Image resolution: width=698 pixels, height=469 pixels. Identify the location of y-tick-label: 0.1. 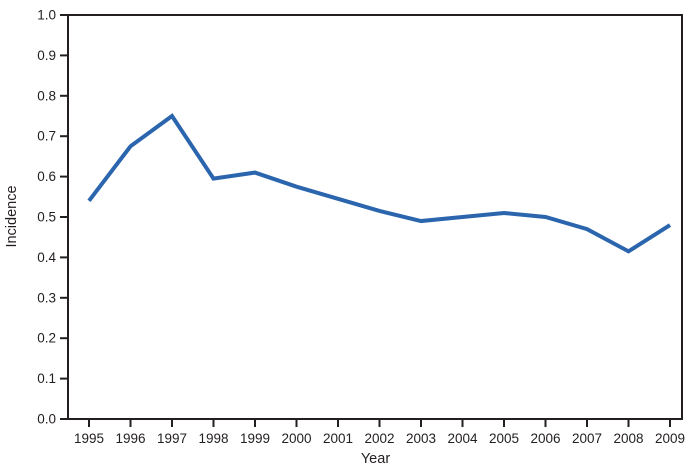
(46, 378).